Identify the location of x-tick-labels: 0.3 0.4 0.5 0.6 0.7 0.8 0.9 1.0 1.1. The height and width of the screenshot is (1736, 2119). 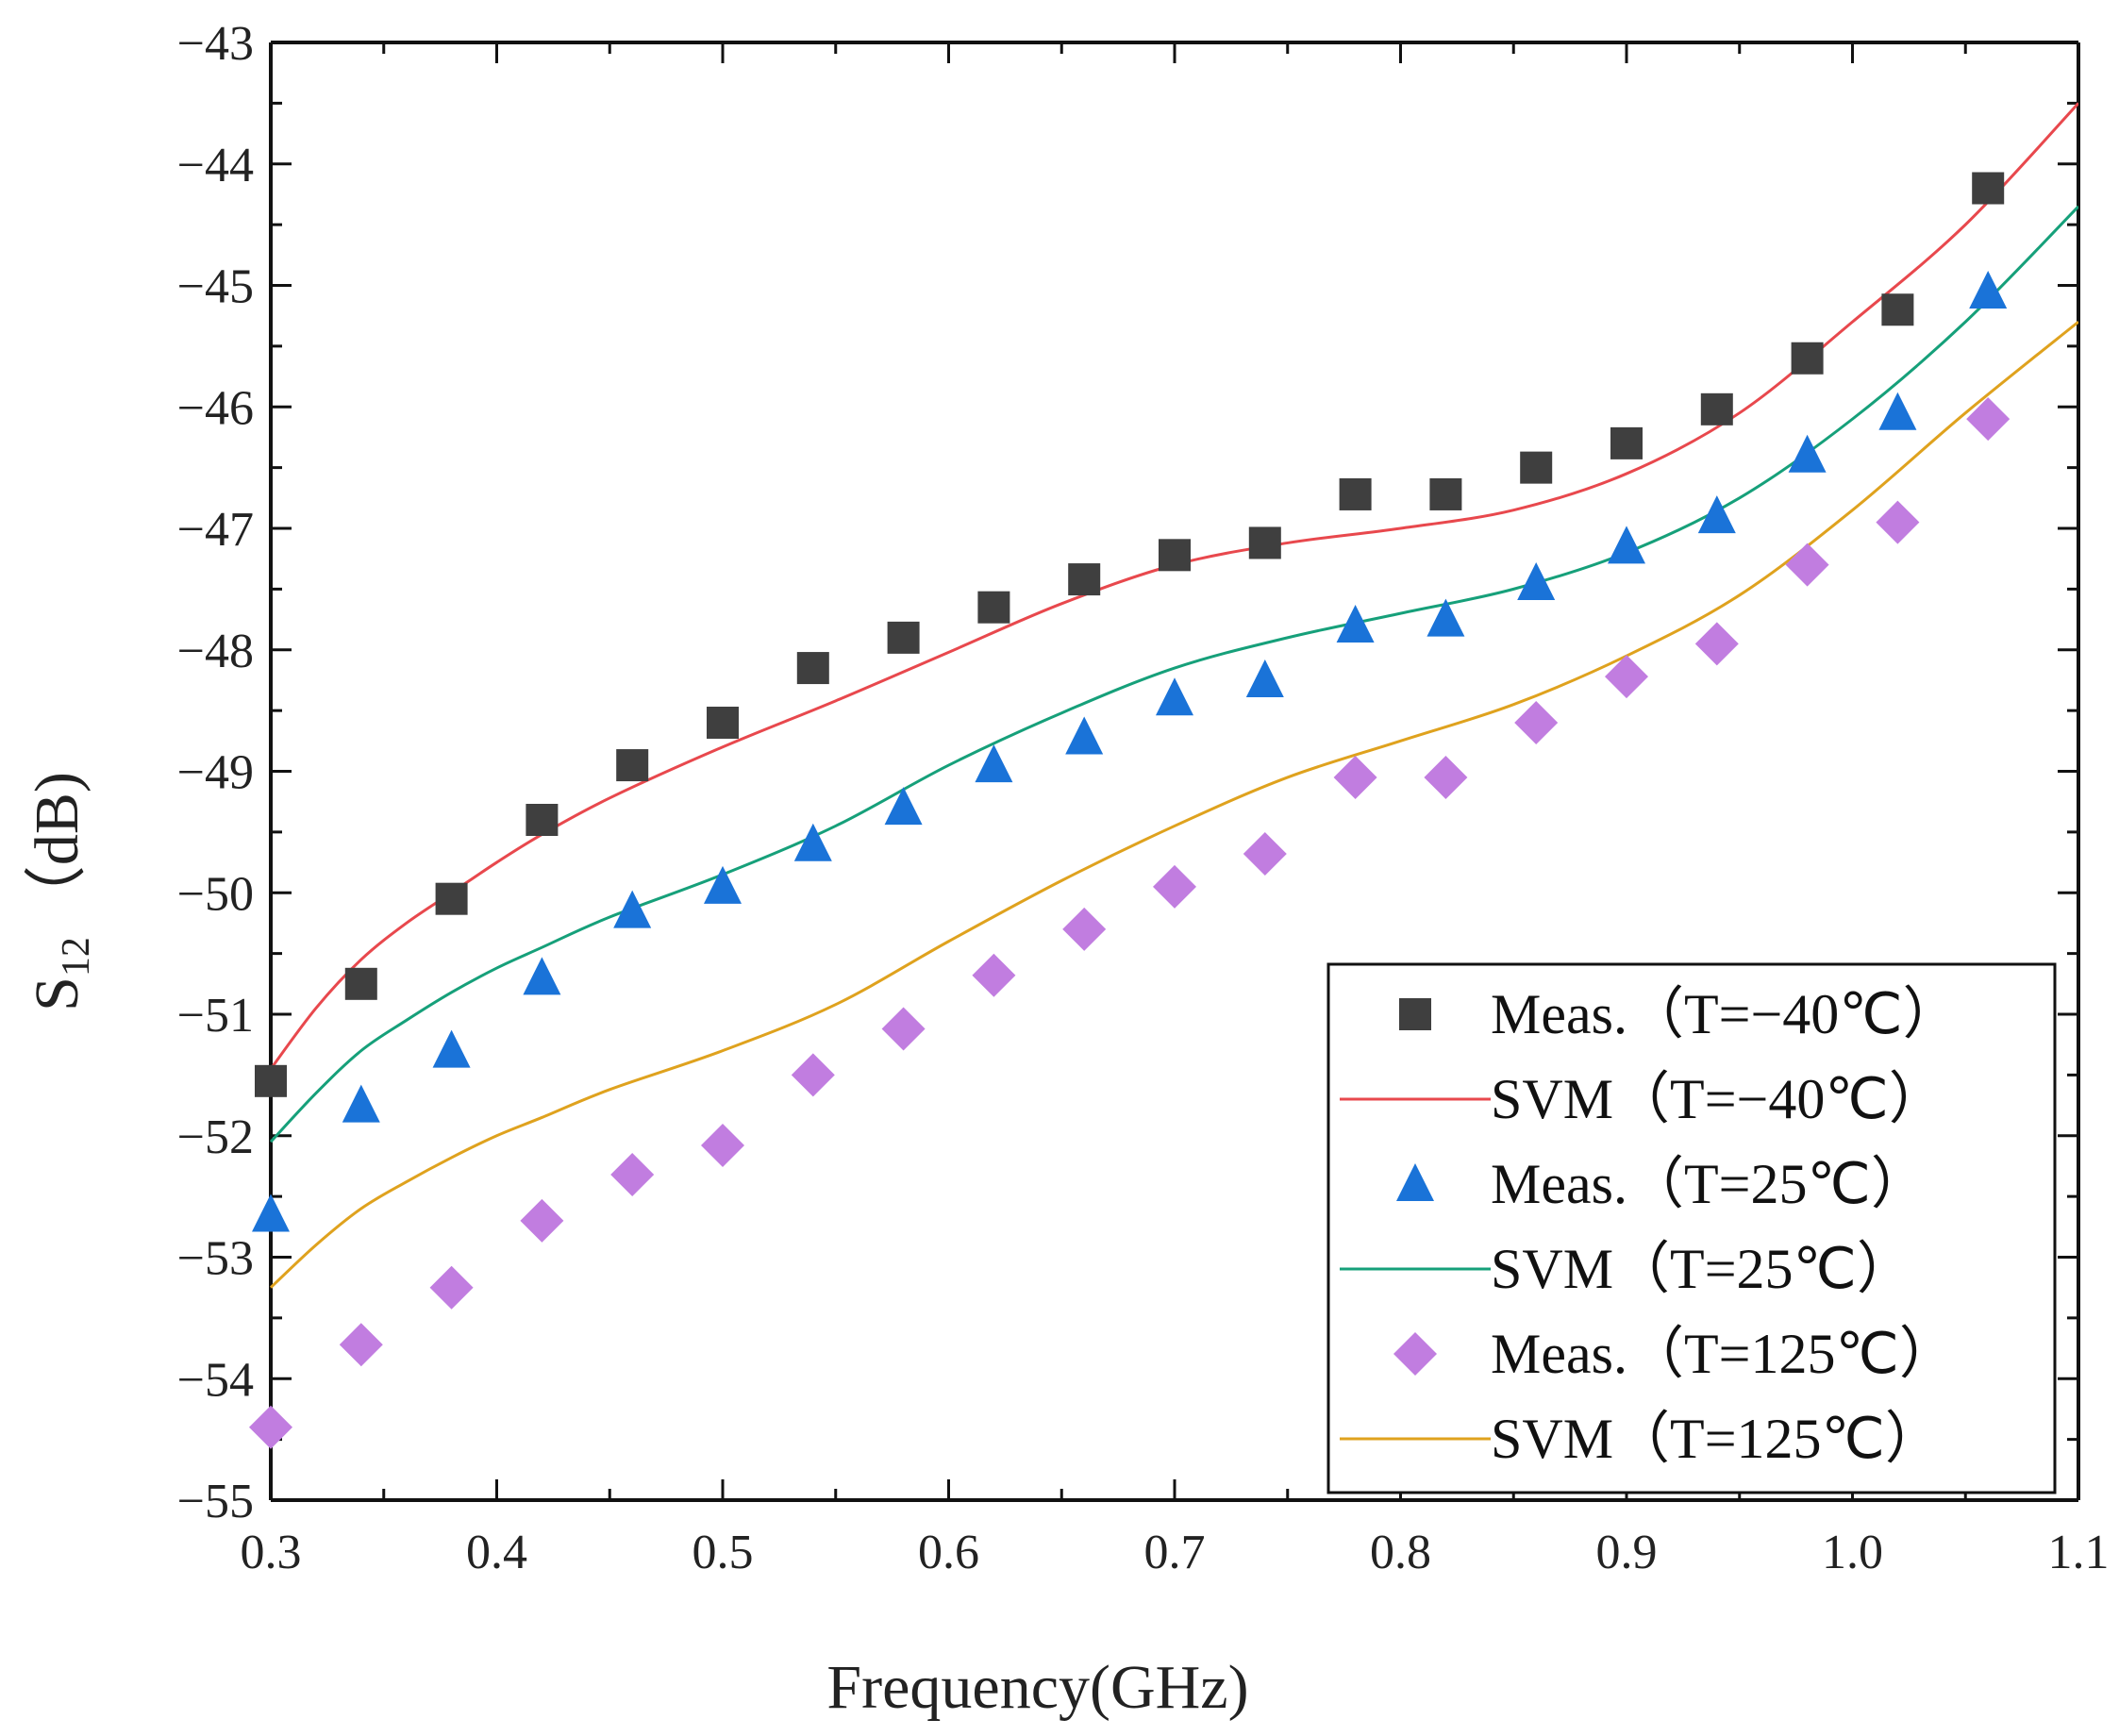
(1175, 1553).